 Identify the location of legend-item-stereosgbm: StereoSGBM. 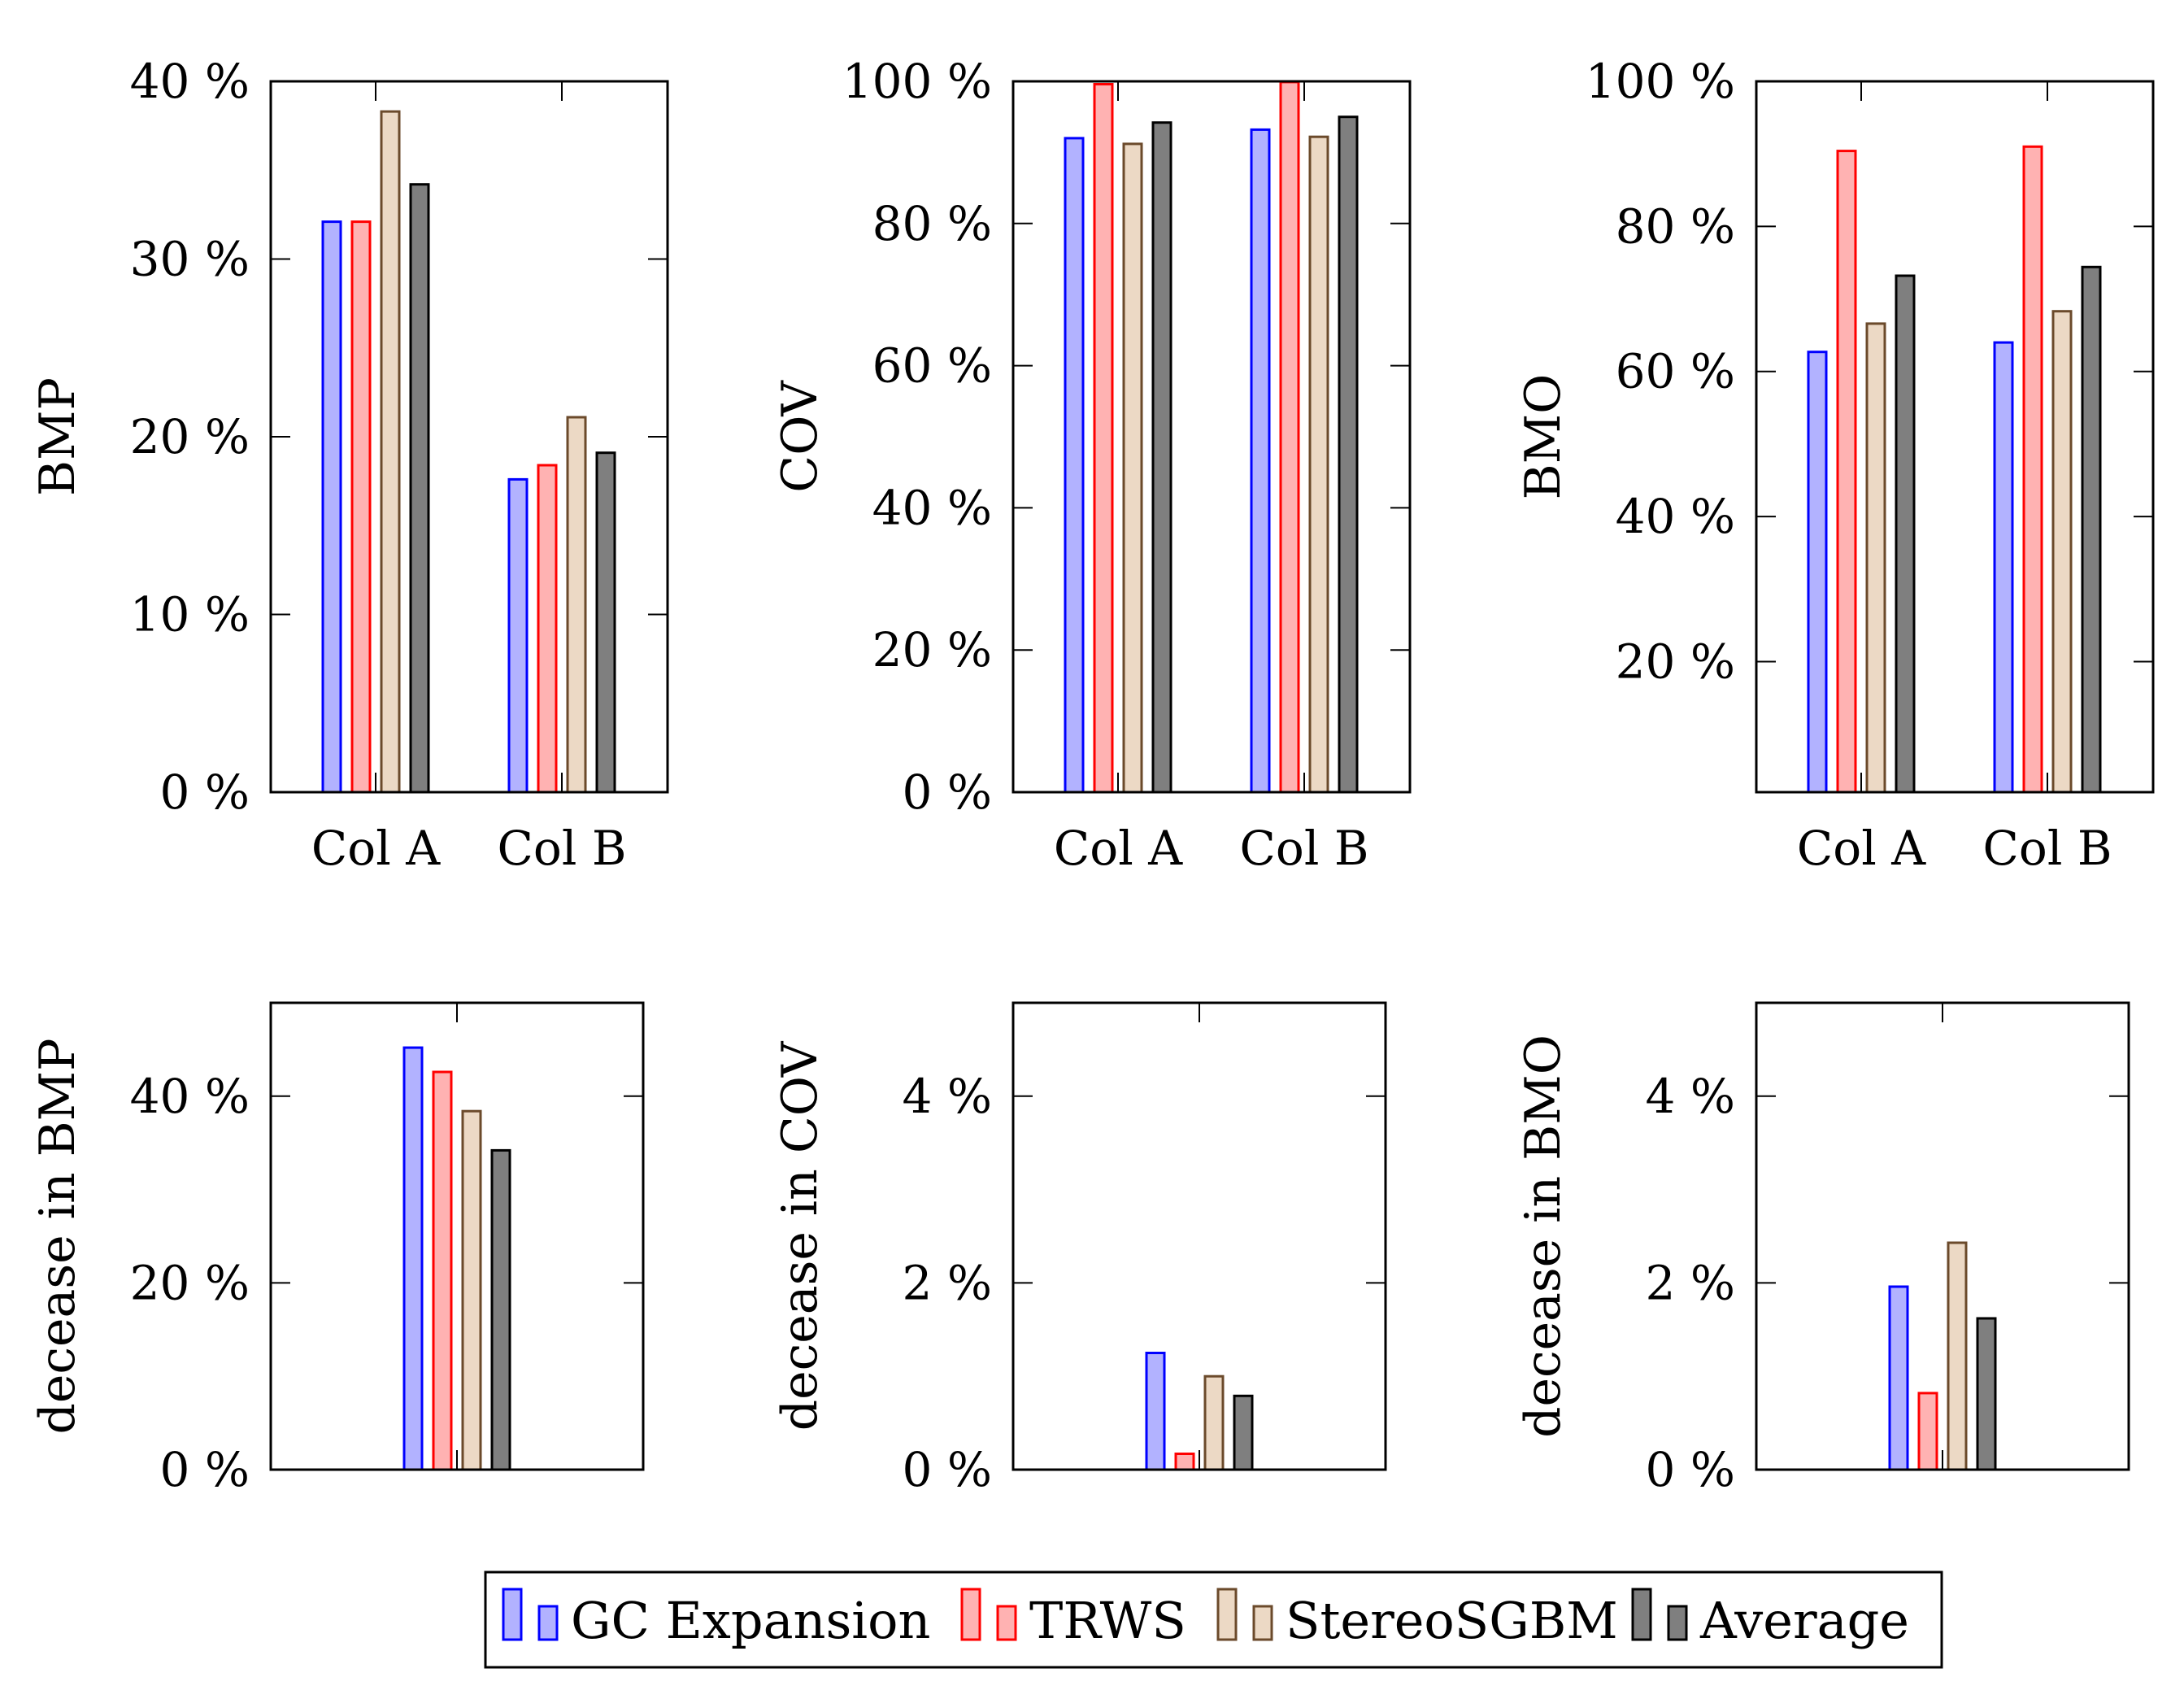
(1417, 1619).